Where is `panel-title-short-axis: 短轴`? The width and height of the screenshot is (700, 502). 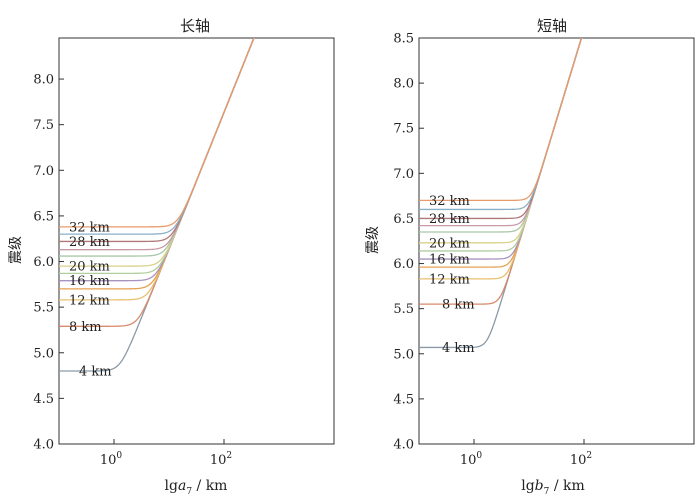 panel-title-short-axis: 短轴 is located at coordinates (552, 26).